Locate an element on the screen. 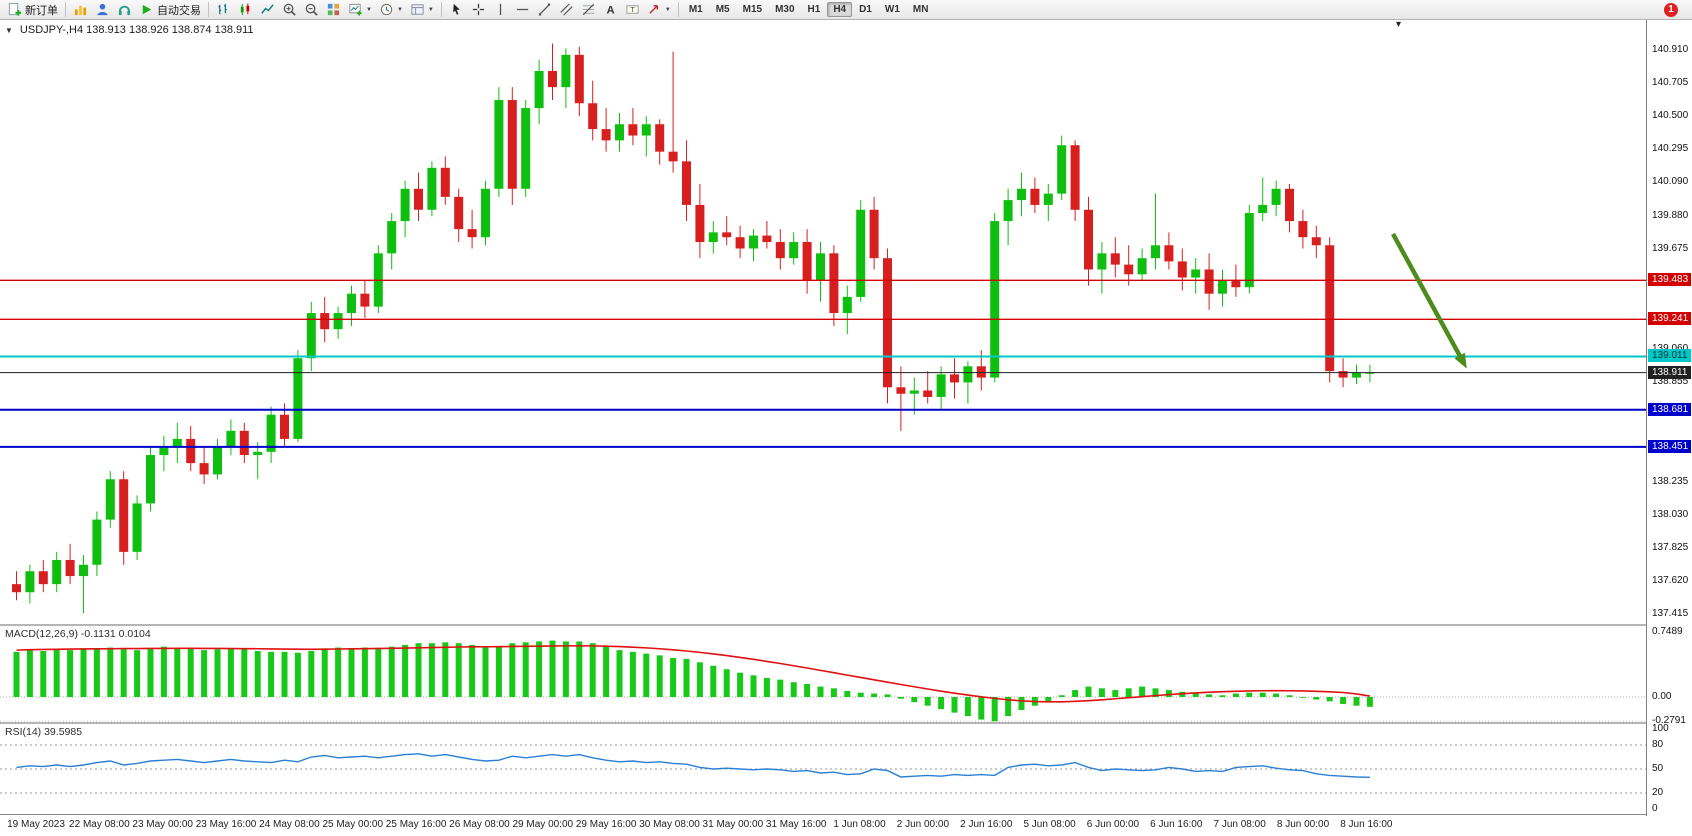  macd-pane: MACD(12,26,9) -0.1131 0.0104 is located at coordinates (823, 674).